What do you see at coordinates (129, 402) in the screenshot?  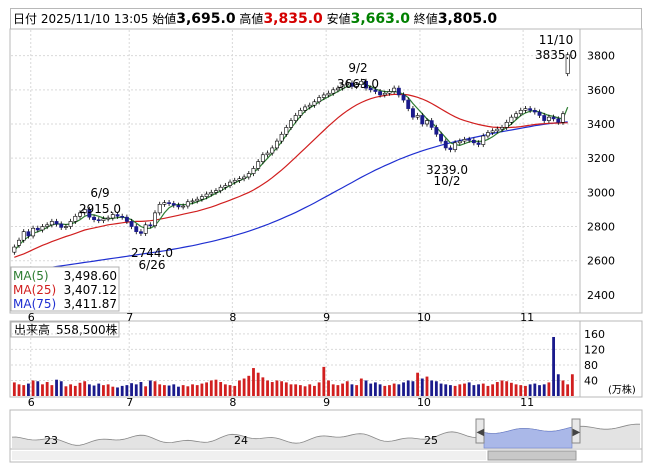 I see `volume-x-tick-label: 7` at bounding box center [129, 402].